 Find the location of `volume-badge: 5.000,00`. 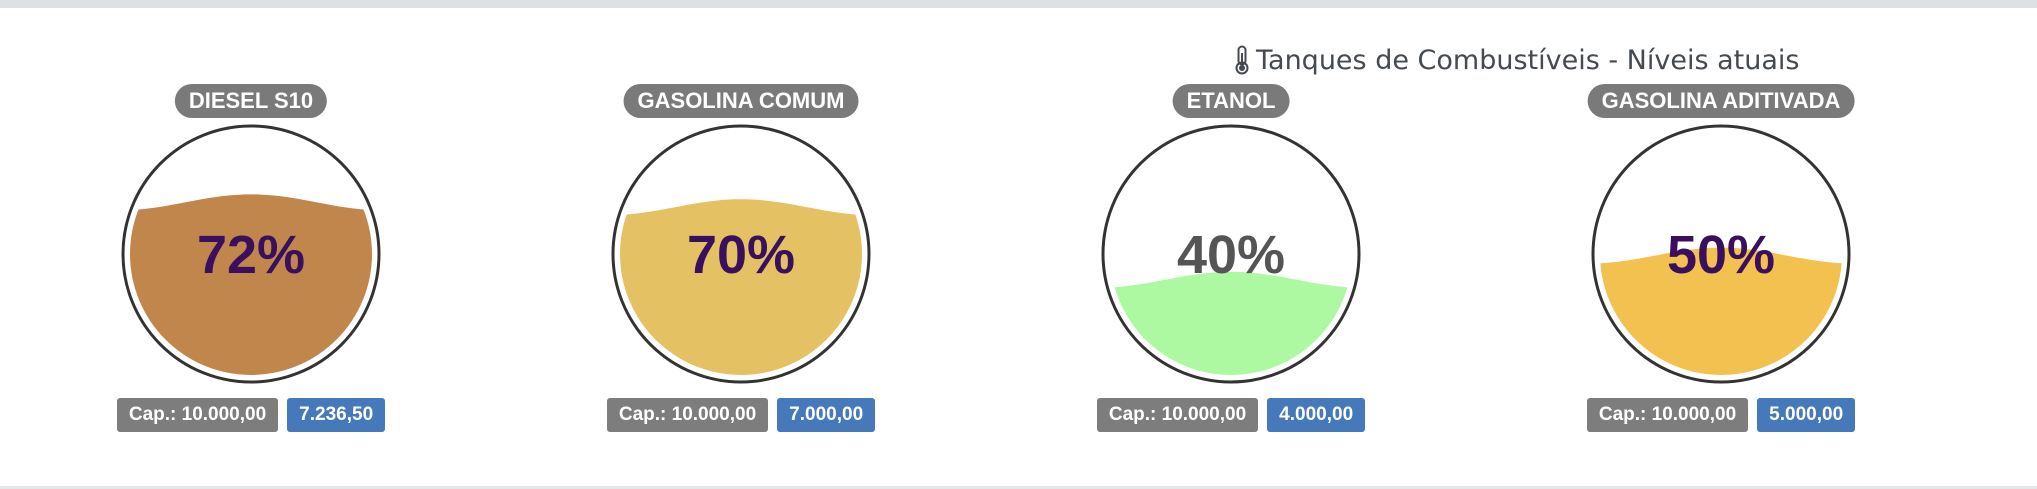

volume-badge: 5.000,00 is located at coordinates (1806, 415).